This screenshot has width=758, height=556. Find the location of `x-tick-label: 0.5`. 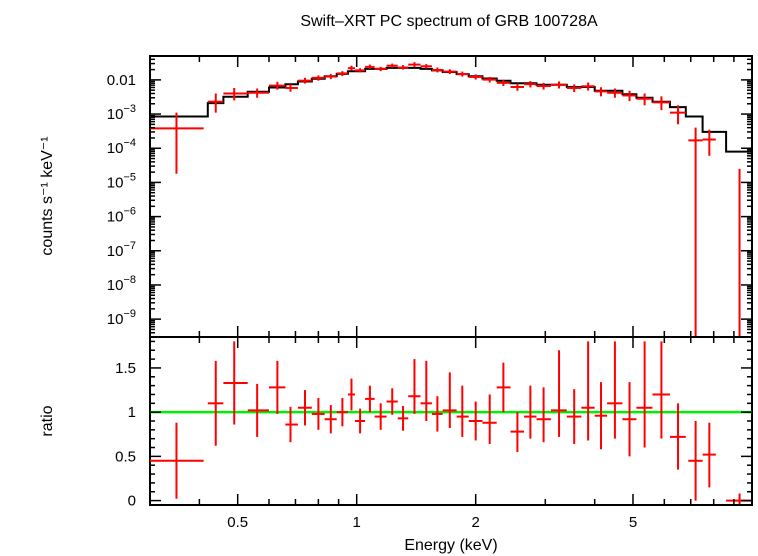

x-tick-label: 0.5 is located at coordinates (237, 522).